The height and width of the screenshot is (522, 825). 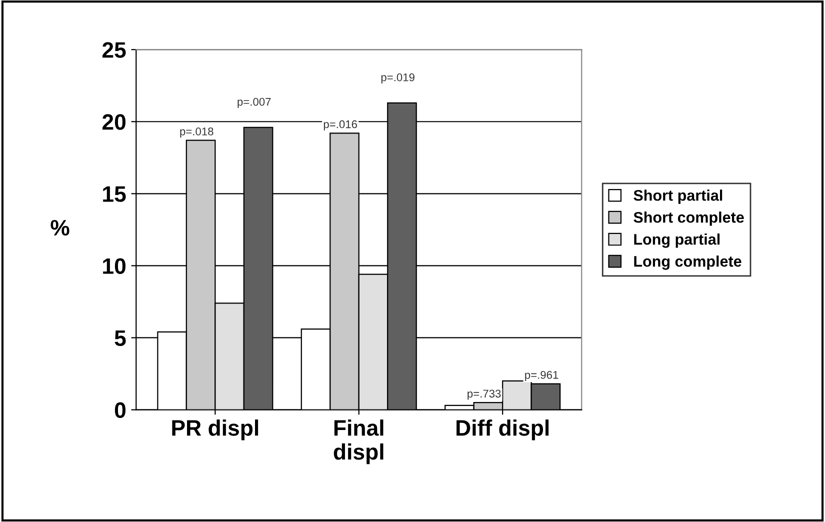 What do you see at coordinates (114, 50) in the screenshot?
I see `y-tick-label: 25` at bounding box center [114, 50].